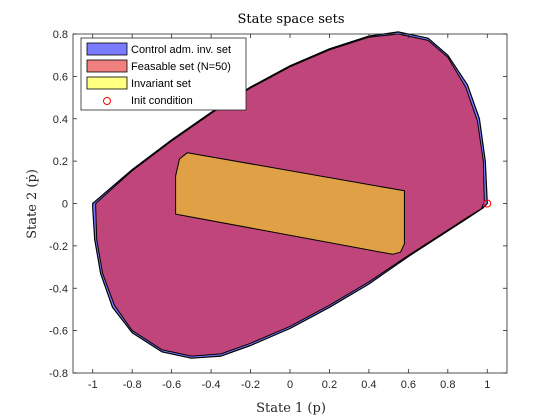 The image size is (560, 420). I want to click on x-tick-label: -0.4, so click(211, 385).